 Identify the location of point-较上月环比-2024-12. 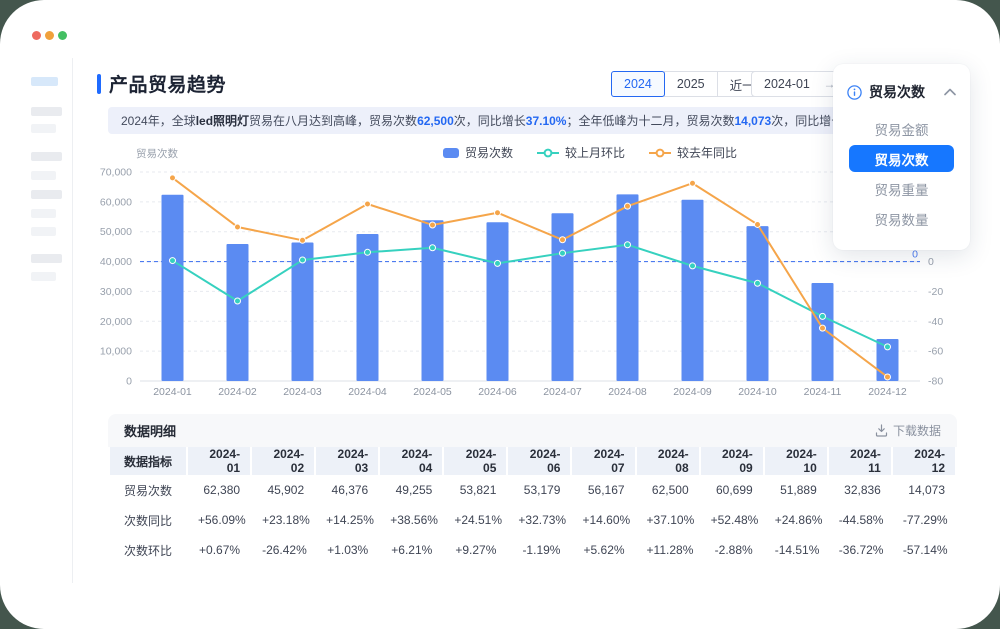
(887, 347).